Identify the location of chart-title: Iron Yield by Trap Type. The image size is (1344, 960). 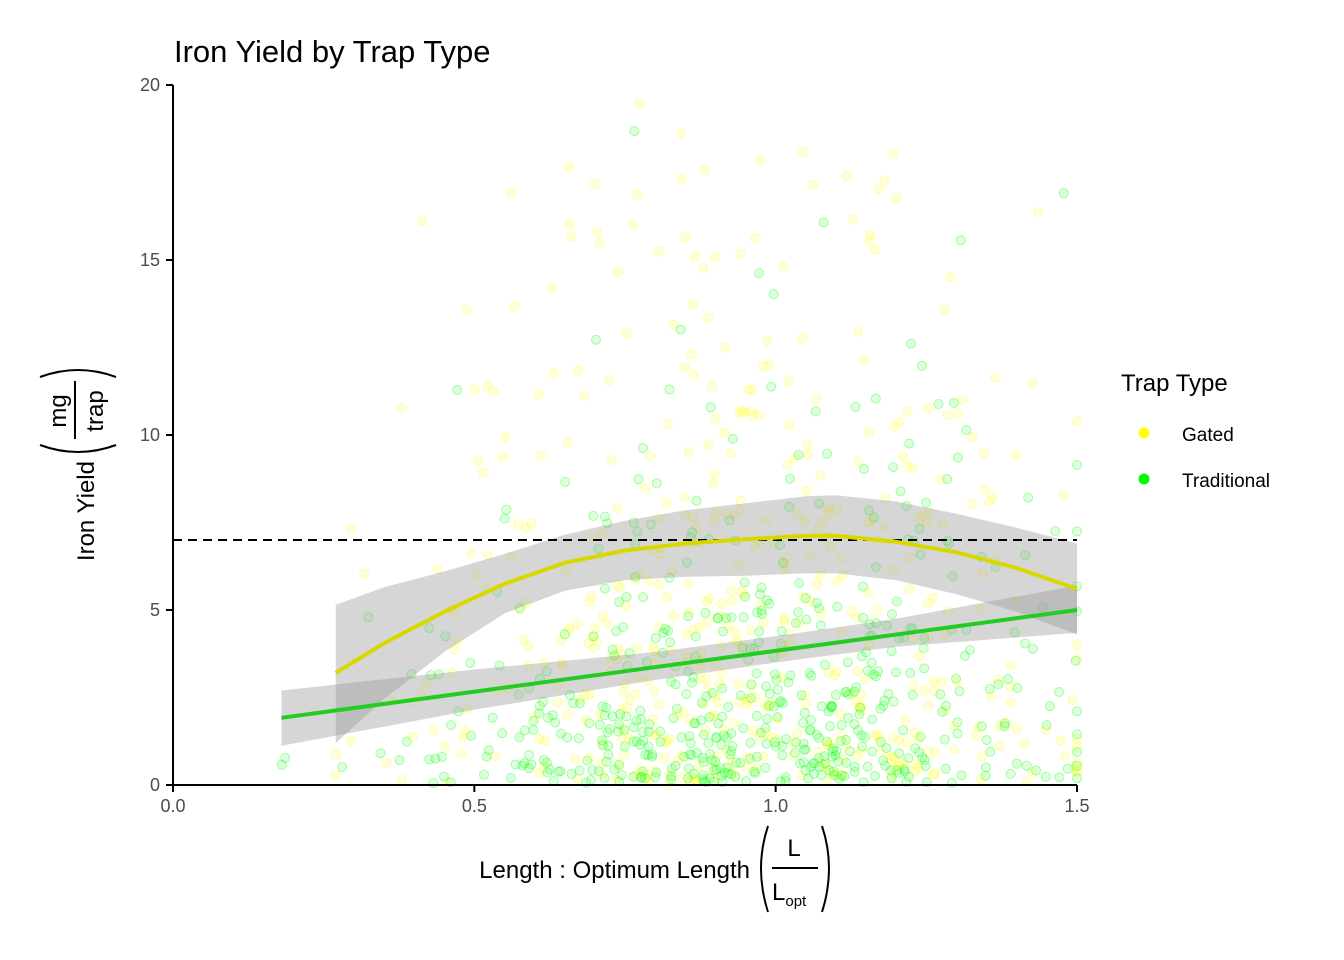
(332, 51).